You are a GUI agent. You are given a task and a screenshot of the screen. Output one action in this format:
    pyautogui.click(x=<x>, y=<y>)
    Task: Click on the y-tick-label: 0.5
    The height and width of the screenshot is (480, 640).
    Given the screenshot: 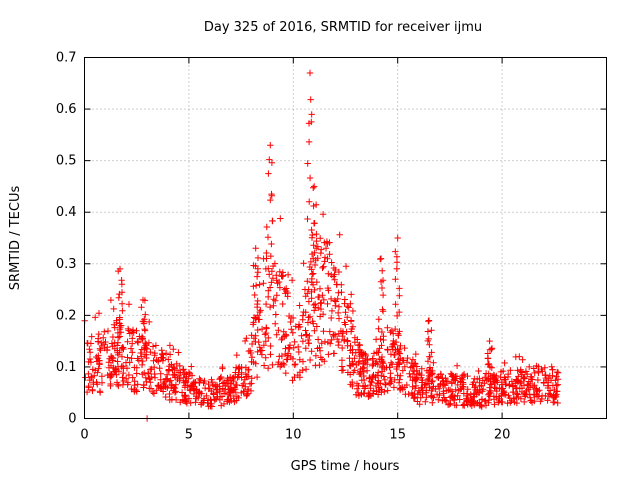 What is the action you would take?
    pyautogui.click(x=66, y=161)
    